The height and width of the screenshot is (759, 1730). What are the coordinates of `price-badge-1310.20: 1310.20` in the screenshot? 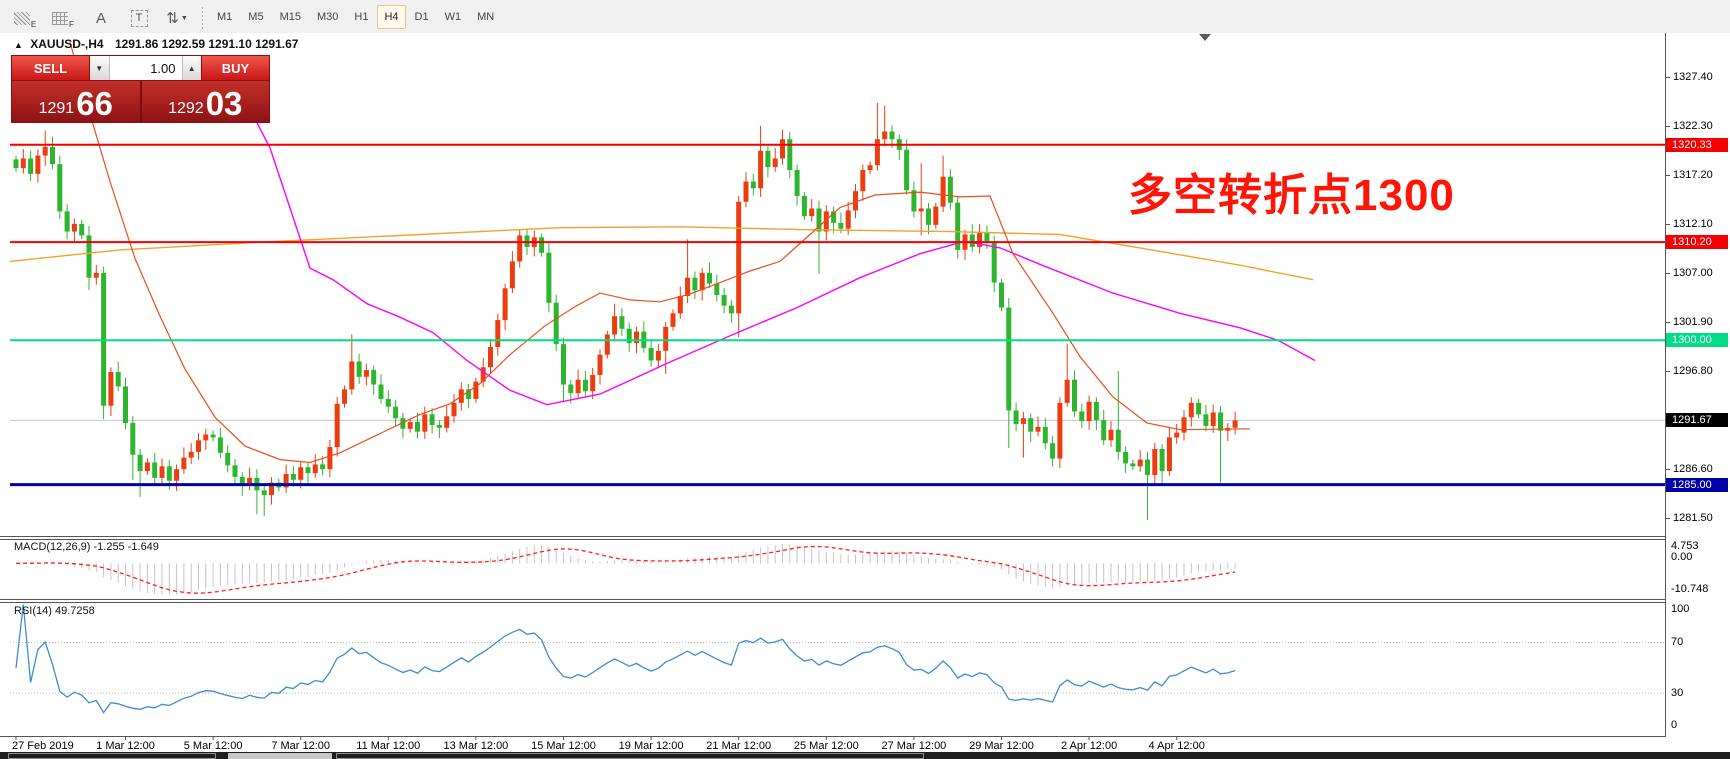 It's located at (1697, 242).